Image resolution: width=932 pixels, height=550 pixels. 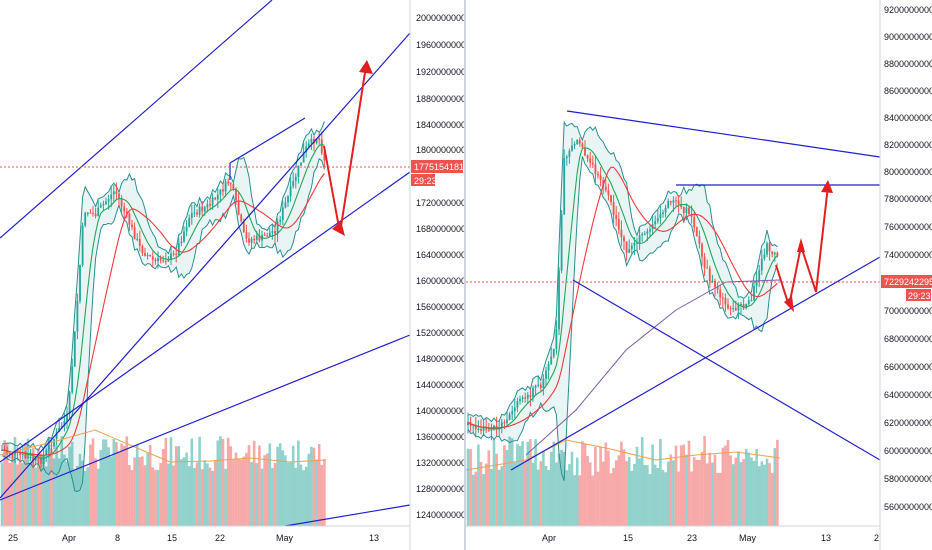 I want to click on time-axis: Apr 15 23 May 13 2, so click(x=710, y=538).